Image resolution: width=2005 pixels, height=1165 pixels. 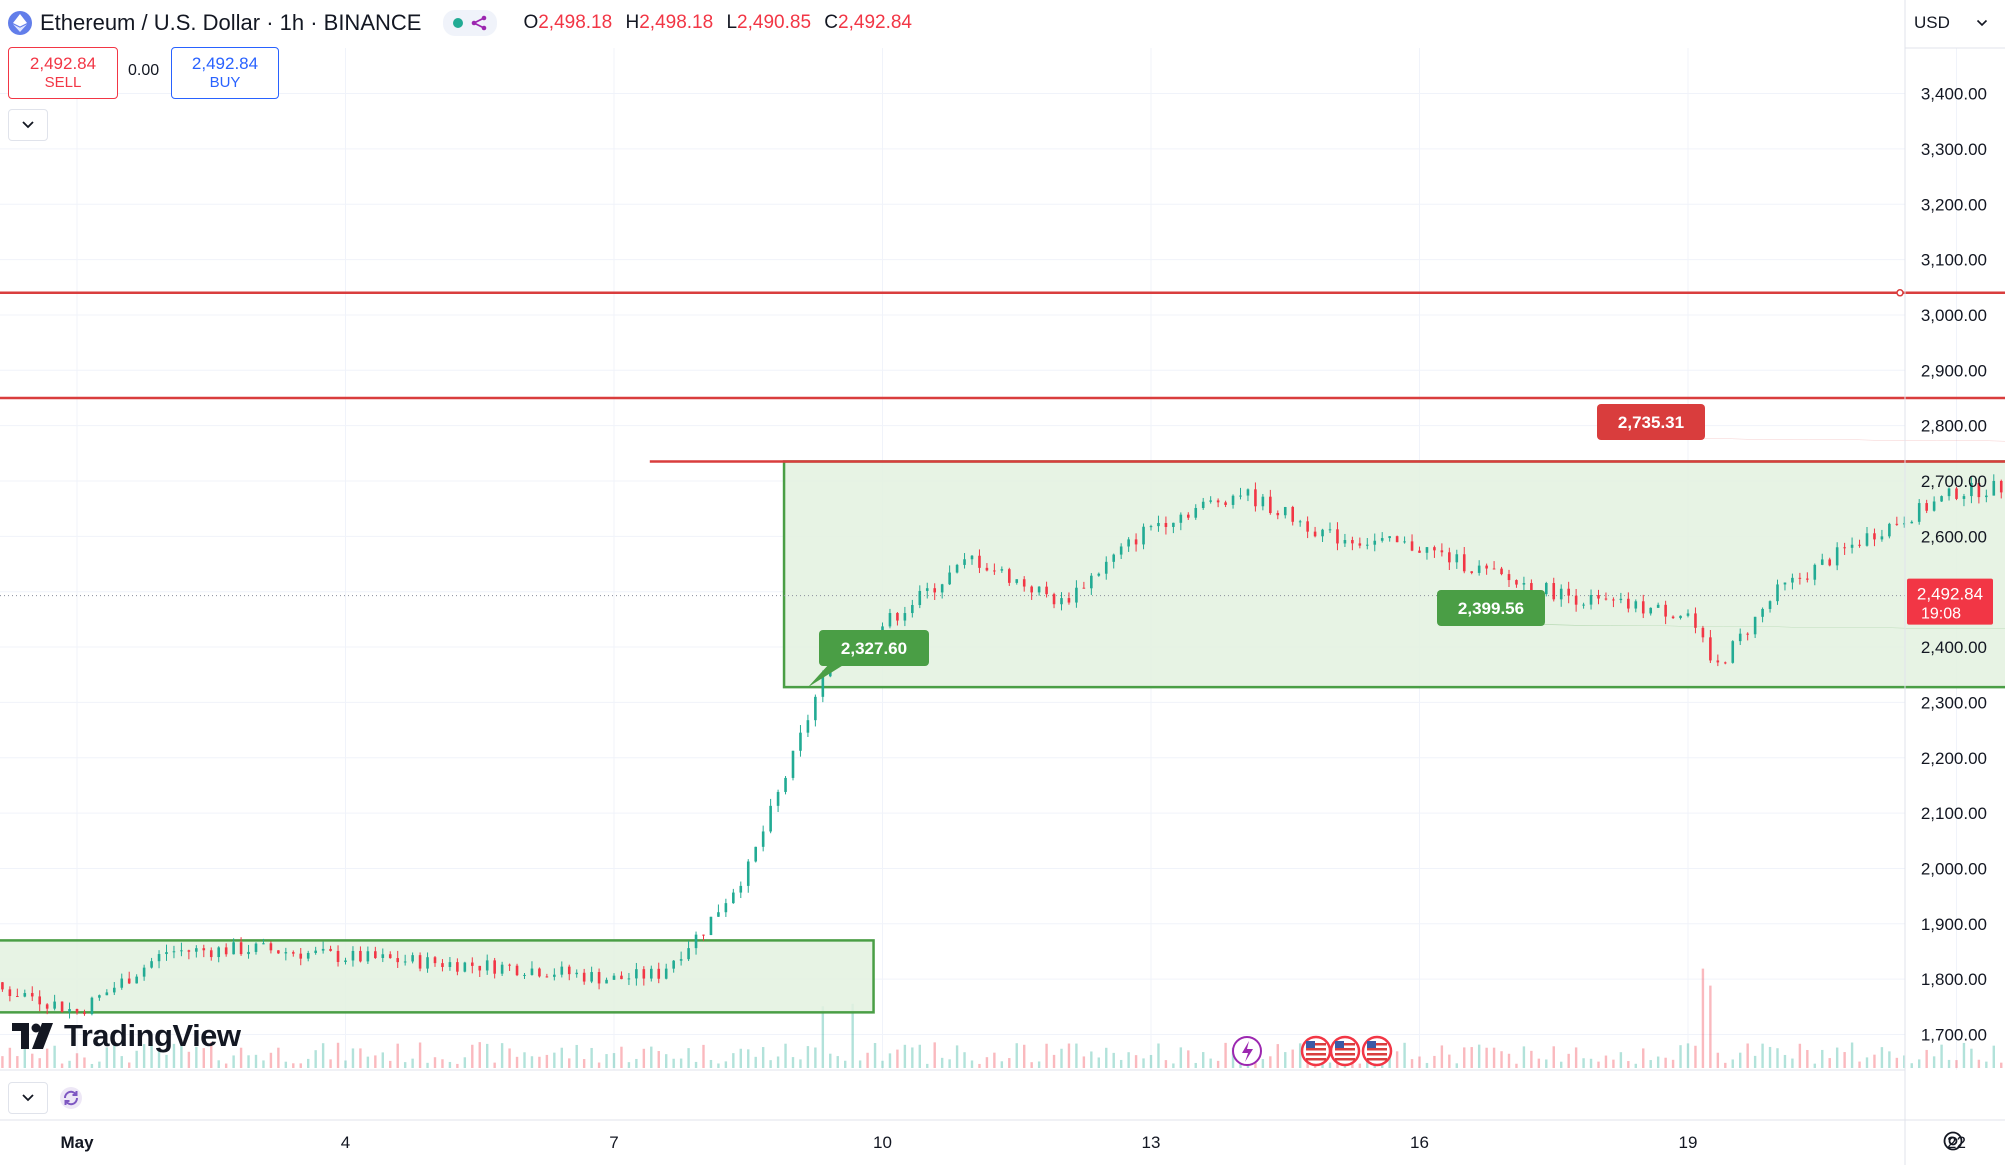 I want to click on sync-icon, so click(x=71, y=1098).